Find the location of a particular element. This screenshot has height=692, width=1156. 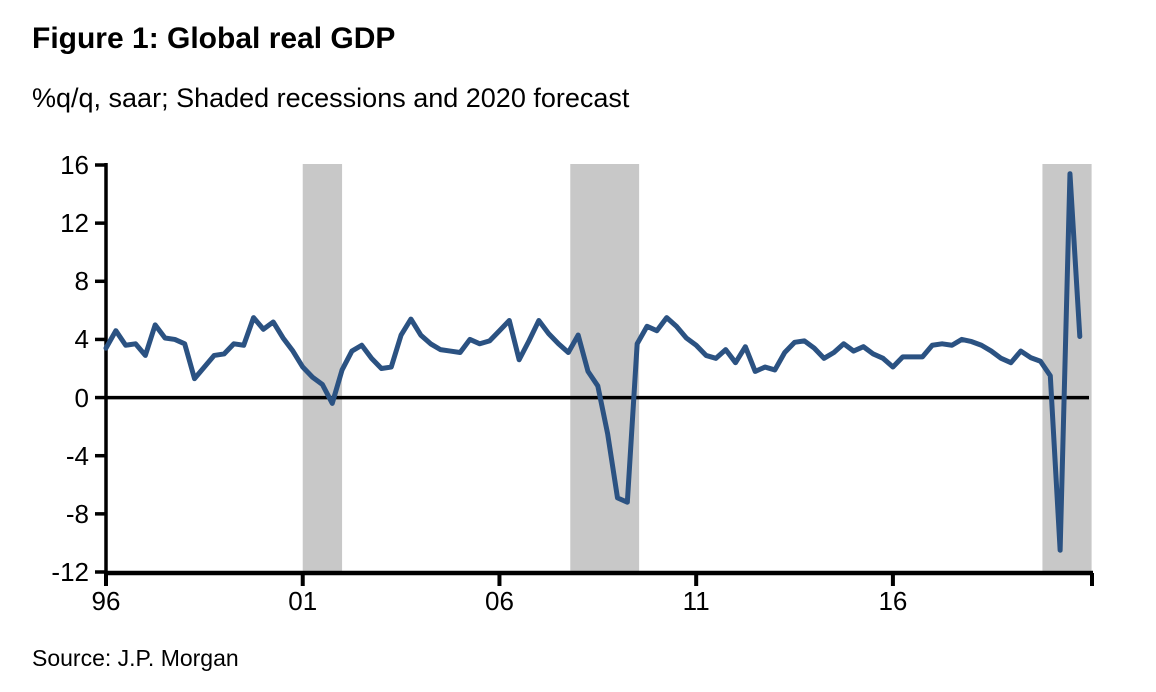

x-tick-label: 11 is located at coordinates (696, 601).